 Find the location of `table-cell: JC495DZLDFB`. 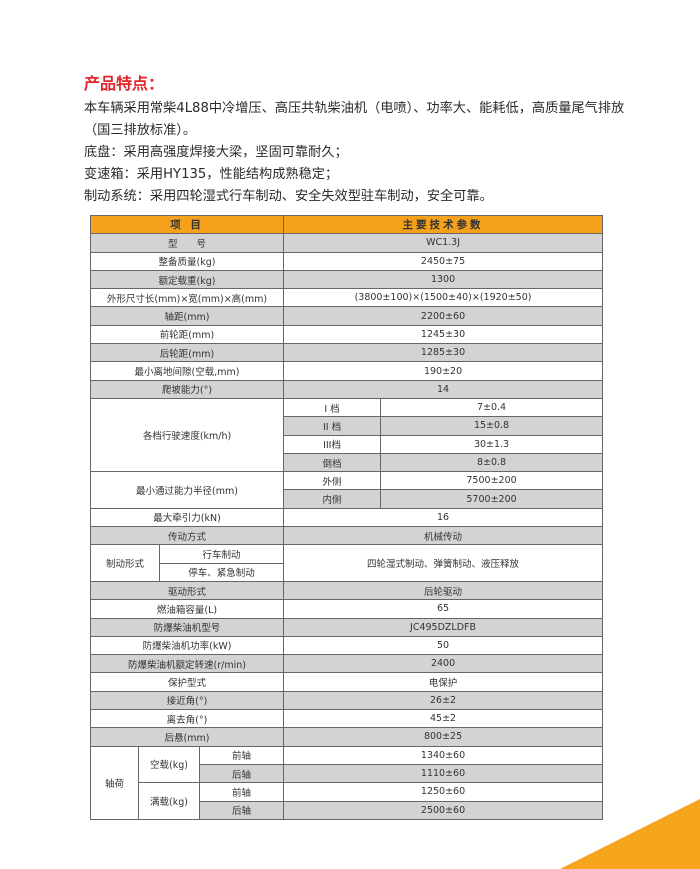

table-cell: JC495DZLDFB is located at coordinates (443, 627).